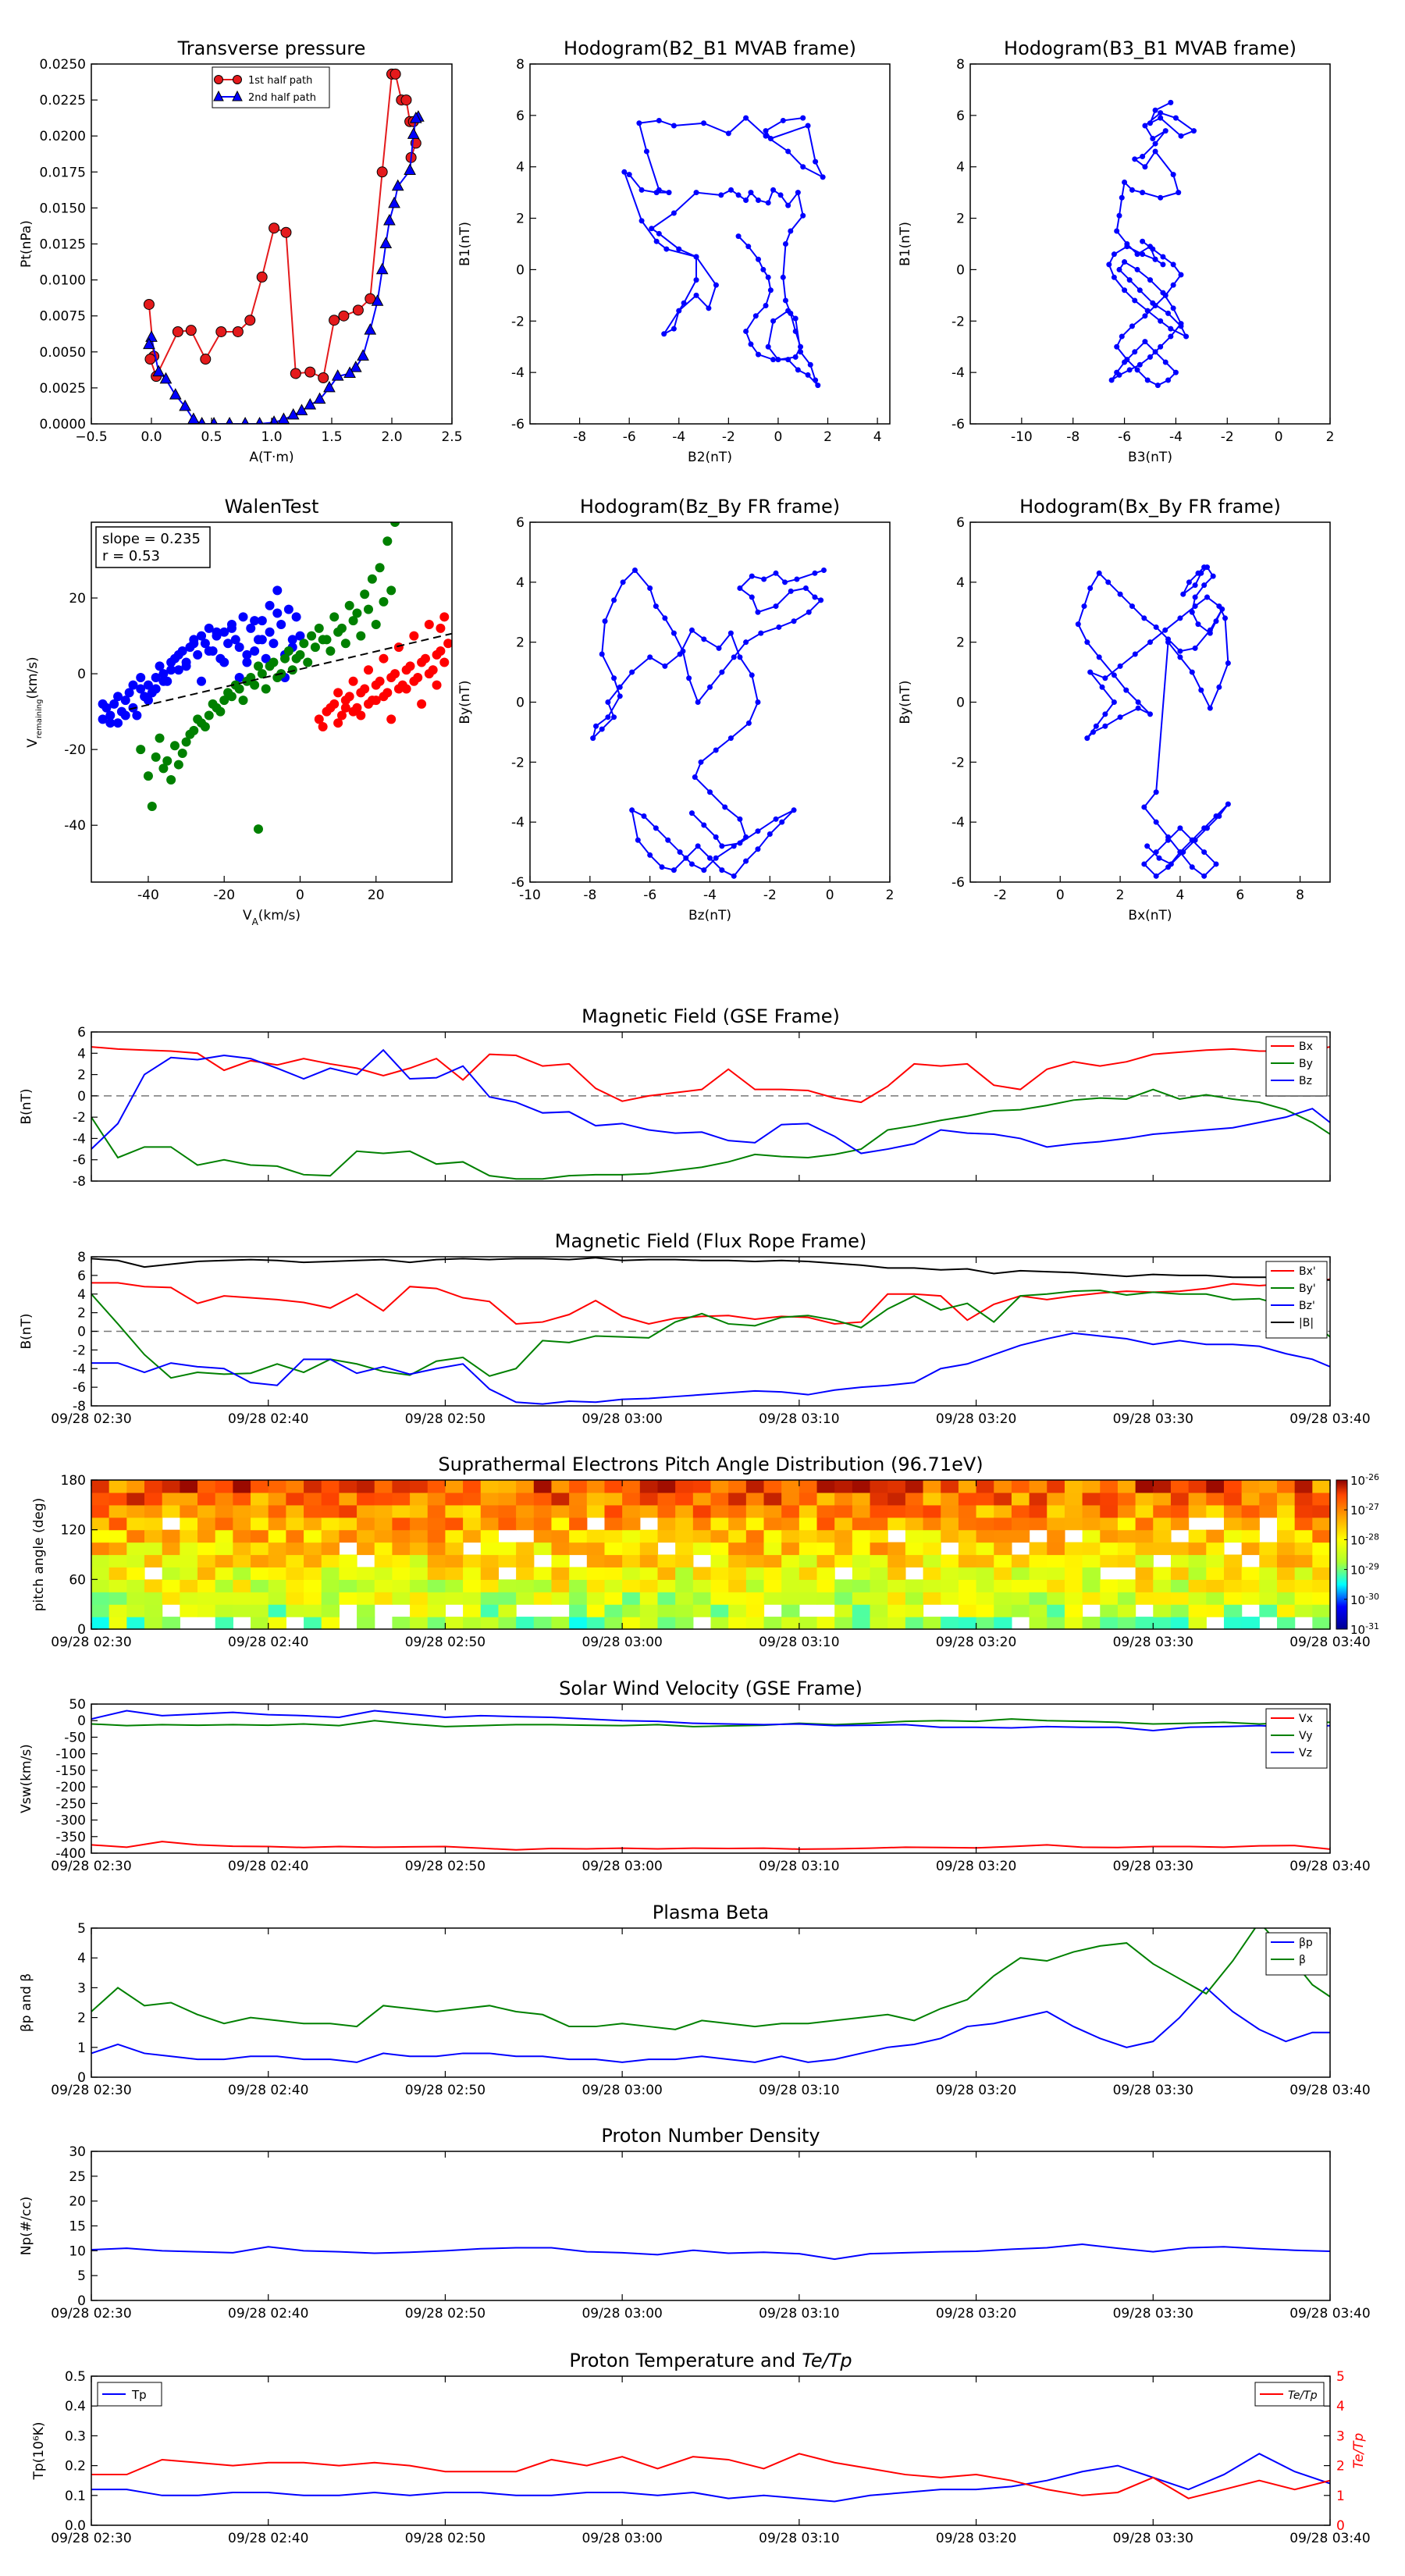  Describe the element at coordinates (71, 1771) in the screenshot. I see `vsw-ytick-label: -150` at that location.